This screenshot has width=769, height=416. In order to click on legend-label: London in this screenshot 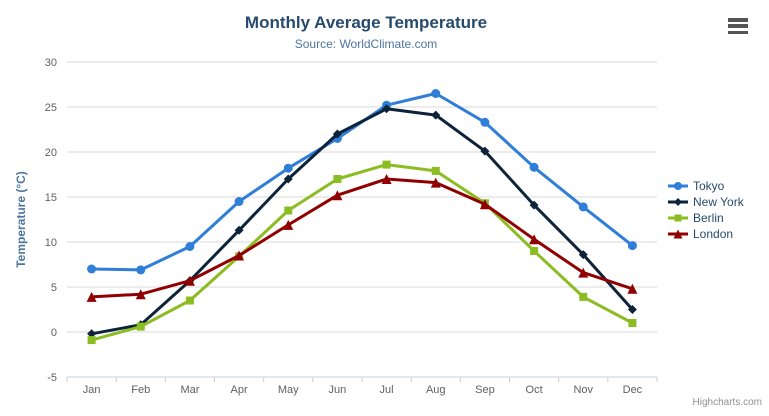, I will do `click(713, 234)`.